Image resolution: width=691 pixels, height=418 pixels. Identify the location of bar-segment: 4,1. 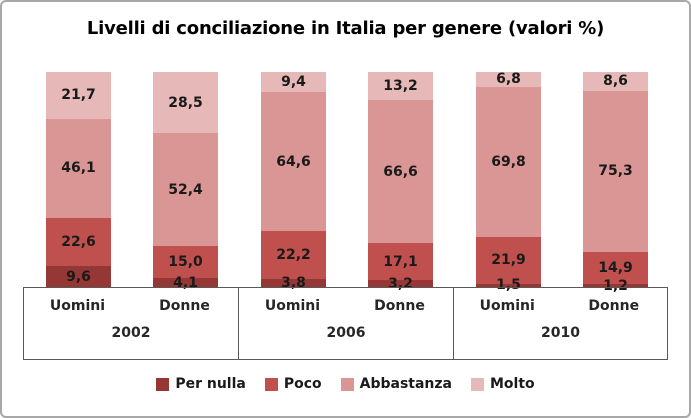
(185, 282).